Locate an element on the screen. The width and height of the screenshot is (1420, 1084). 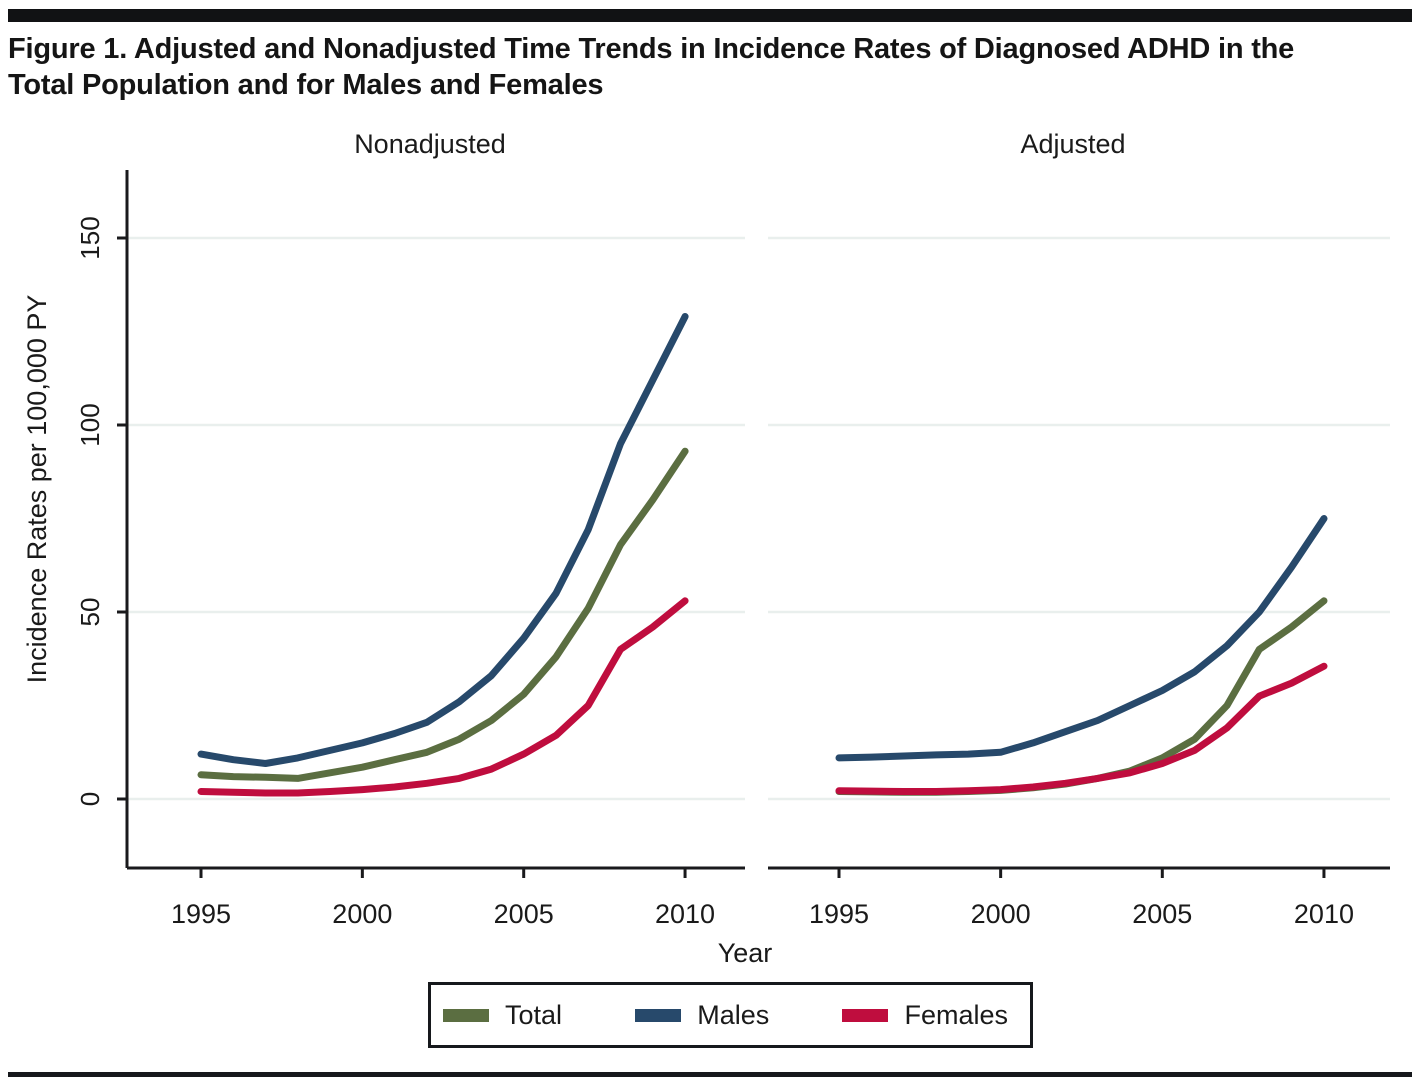
y-tick-label: 0 is located at coordinates (90, 799).